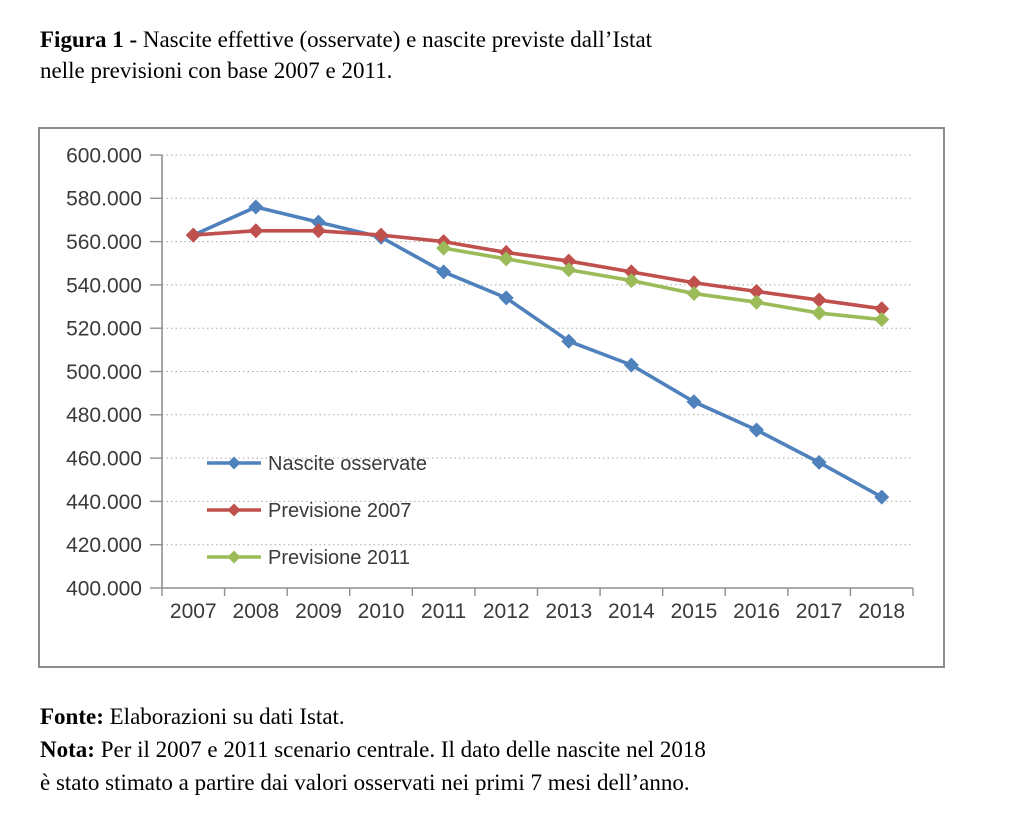  What do you see at coordinates (881, 611) in the screenshot?
I see `x-axis-label: 2018` at bounding box center [881, 611].